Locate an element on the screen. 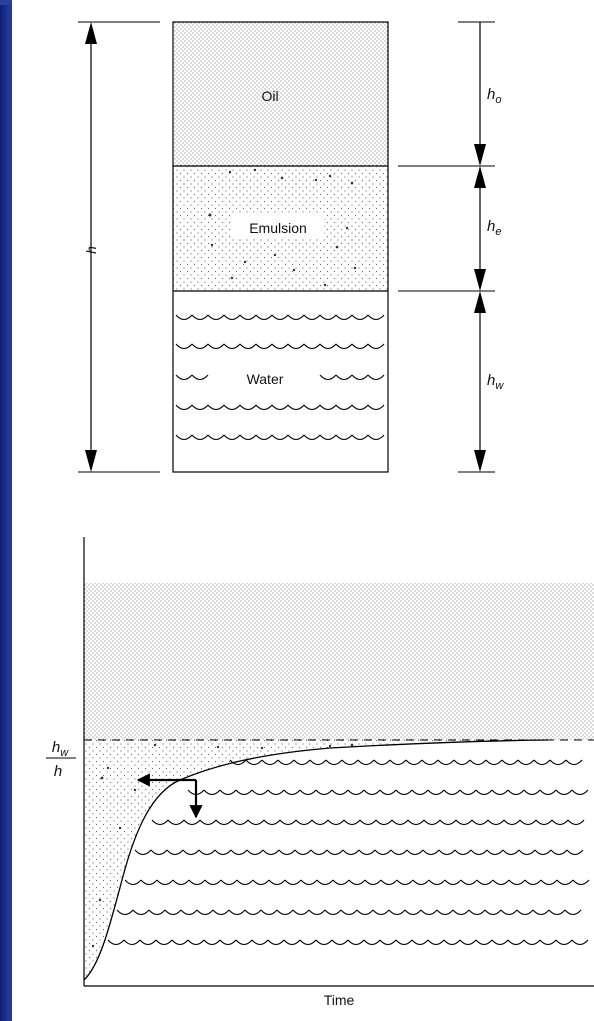  water-height-label: hw is located at coordinates (495, 382).